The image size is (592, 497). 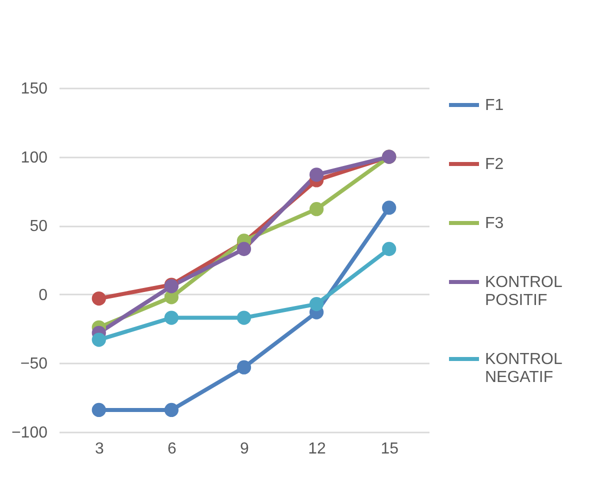 What do you see at coordinates (34, 89) in the screenshot?
I see `y-tick-label: 150` at bounding box center [34, 89].